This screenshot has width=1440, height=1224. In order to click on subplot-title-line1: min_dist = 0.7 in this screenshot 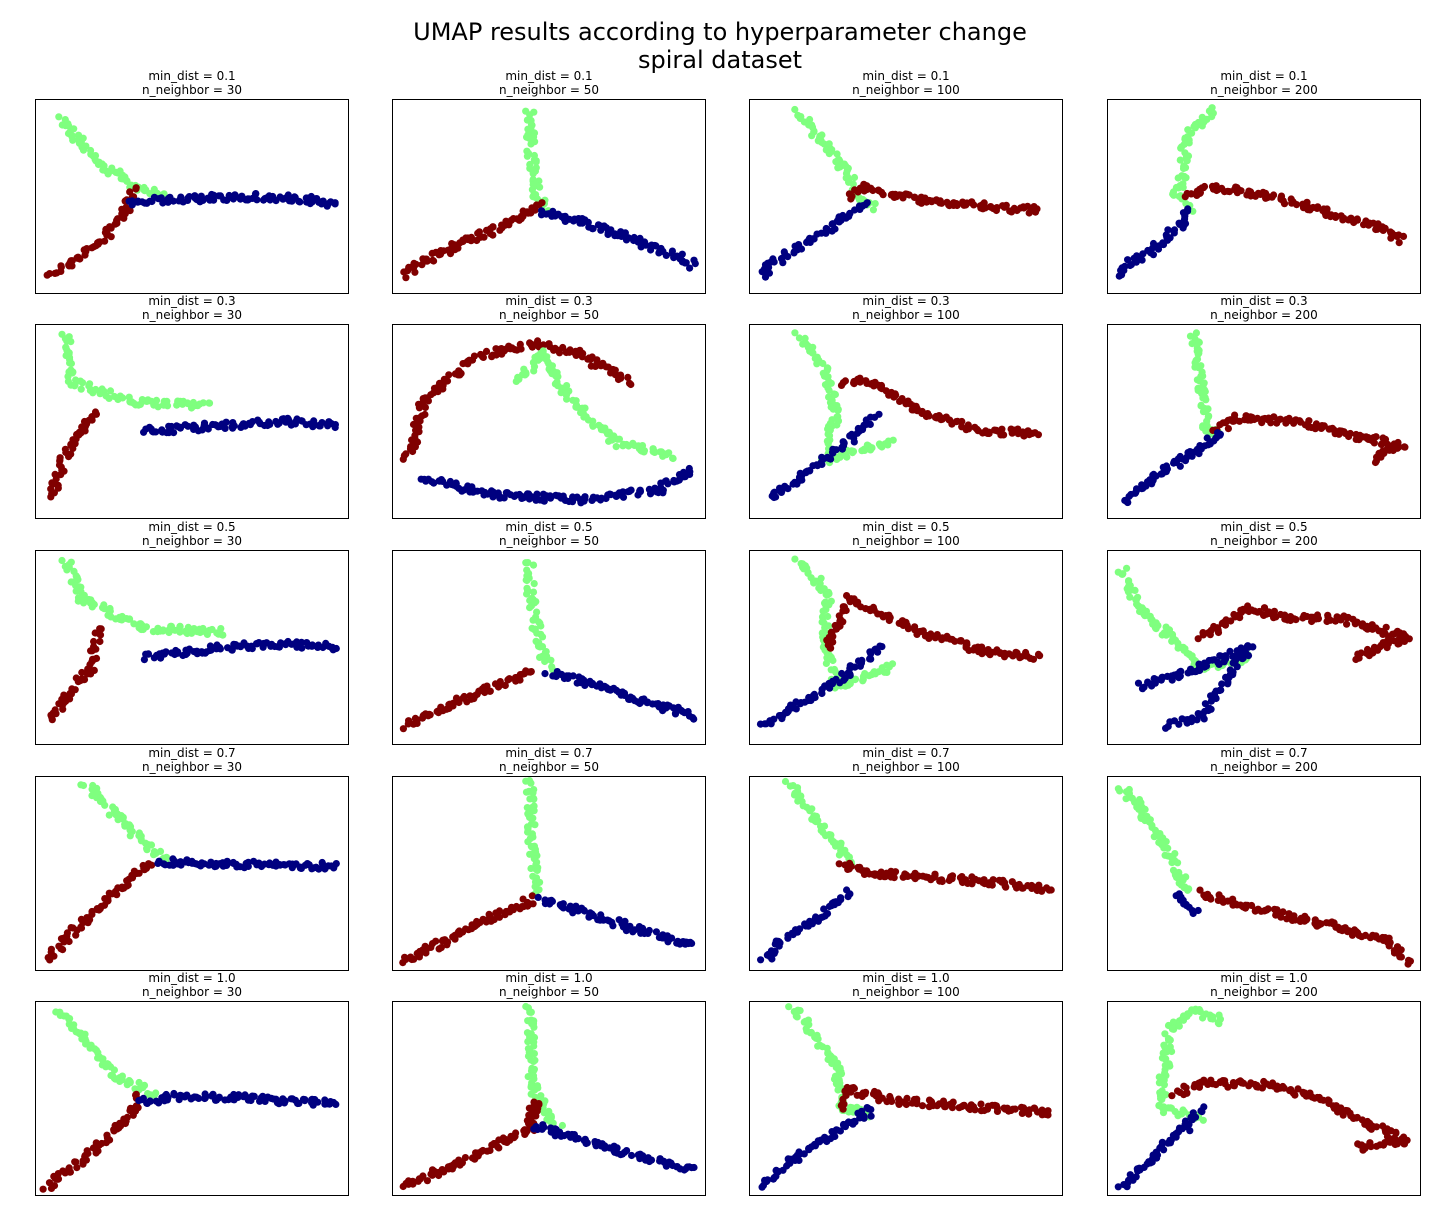, I will do `click(192, 753)`.